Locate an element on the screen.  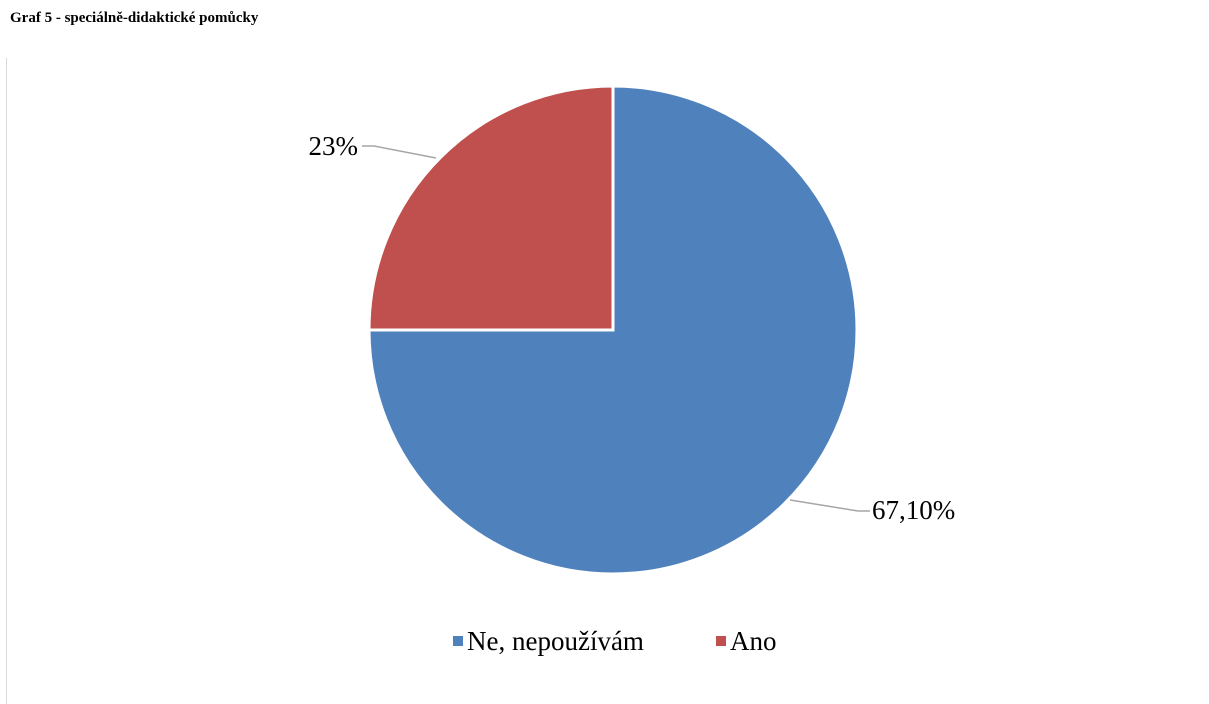
legend-swatch-ne-nepouzivam is located at coordinates (458, 641).